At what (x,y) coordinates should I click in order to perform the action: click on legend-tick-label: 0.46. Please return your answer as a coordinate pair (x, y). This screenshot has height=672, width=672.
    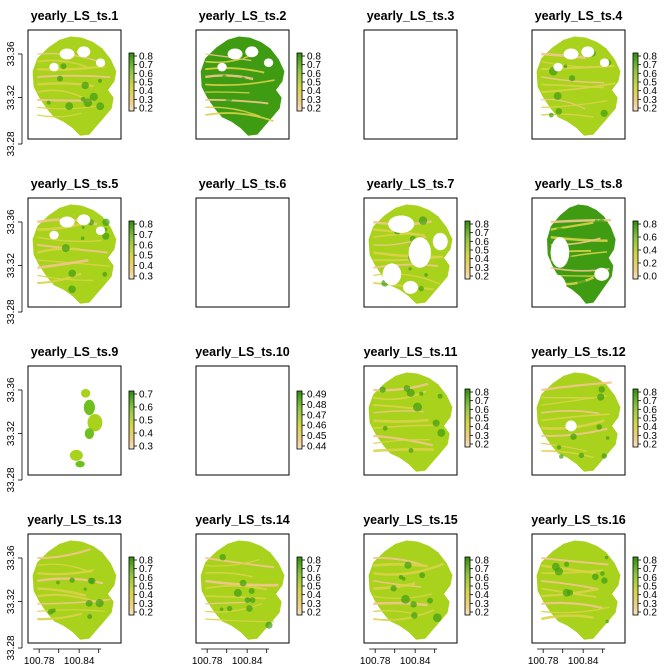
    Looking at the image, I should click on (317, 426).